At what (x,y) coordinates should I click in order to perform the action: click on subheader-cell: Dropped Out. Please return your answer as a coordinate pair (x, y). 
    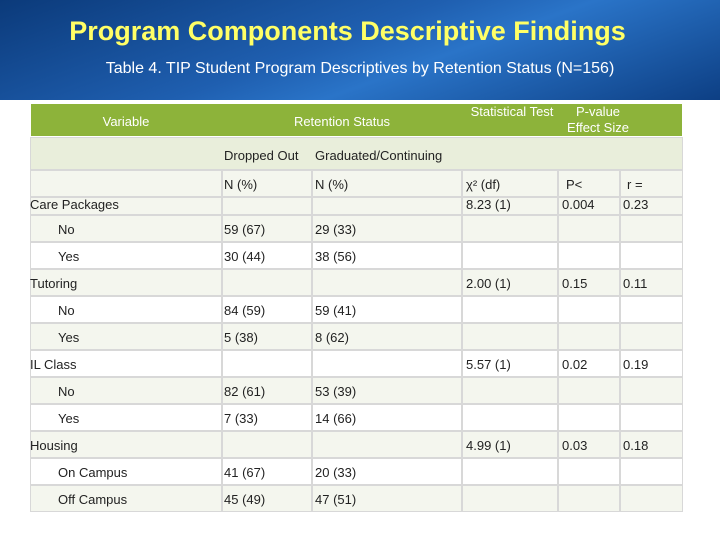
    Looking at the image, I should click on (261, 155).